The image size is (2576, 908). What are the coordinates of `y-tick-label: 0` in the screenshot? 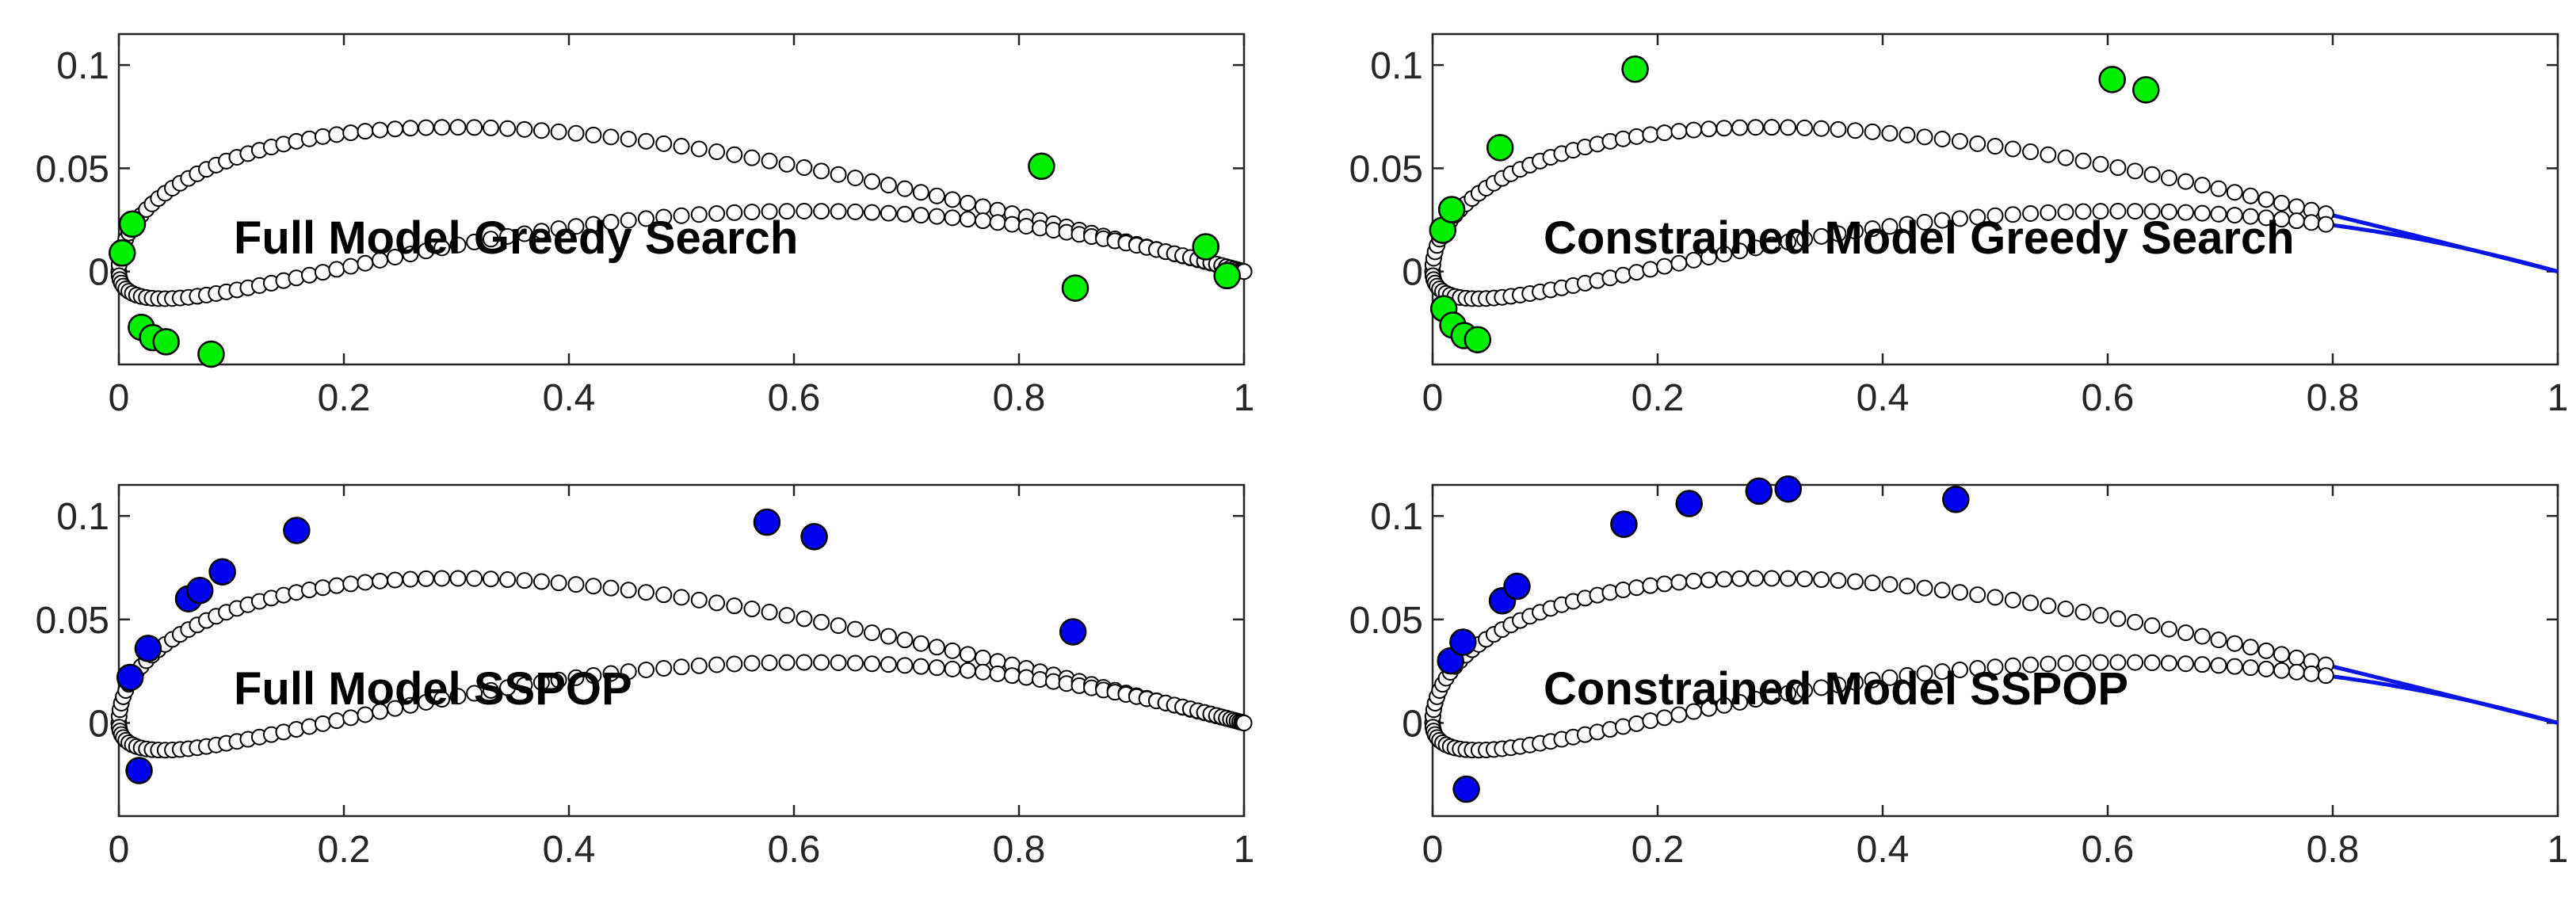 It's located at (98, 273).